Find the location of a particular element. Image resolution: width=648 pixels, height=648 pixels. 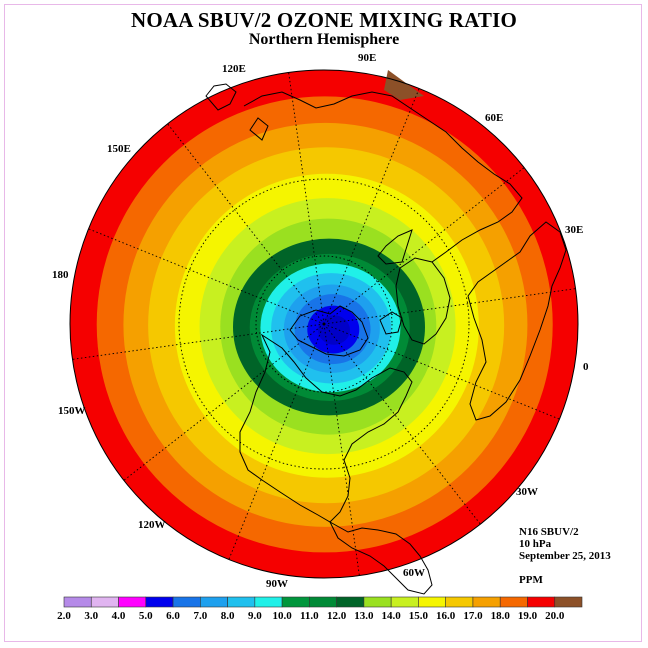

lon-label-60e: 60E is located at coordinates (494, 118).